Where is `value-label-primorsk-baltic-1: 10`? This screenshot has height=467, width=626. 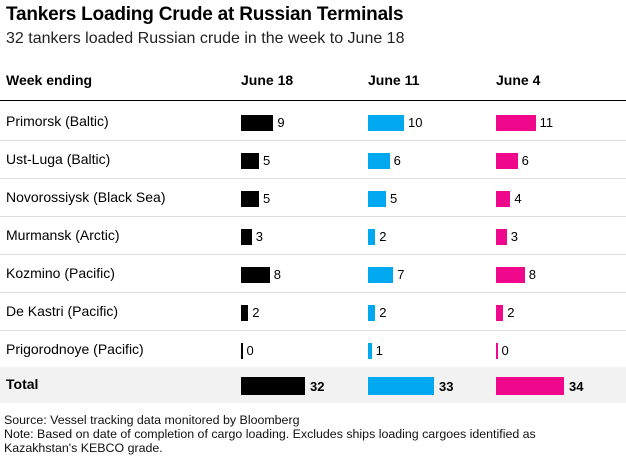 value-label-primorsk-baltic-1: 10 is located at coordinates (415, 122).